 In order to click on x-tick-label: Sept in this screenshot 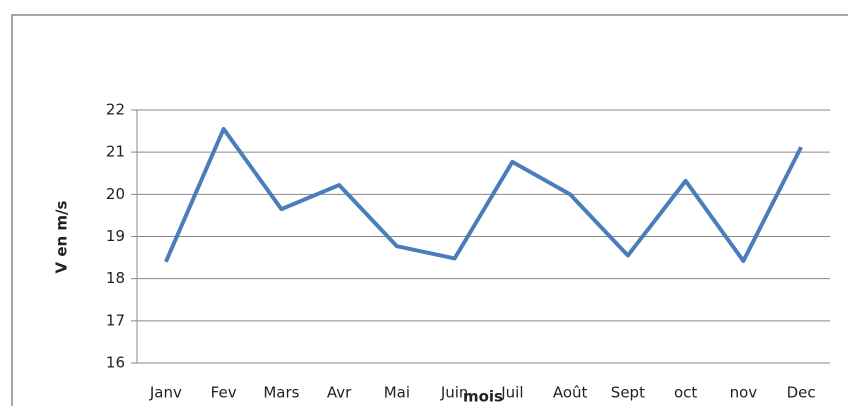, I will do `click(628, 393)`.